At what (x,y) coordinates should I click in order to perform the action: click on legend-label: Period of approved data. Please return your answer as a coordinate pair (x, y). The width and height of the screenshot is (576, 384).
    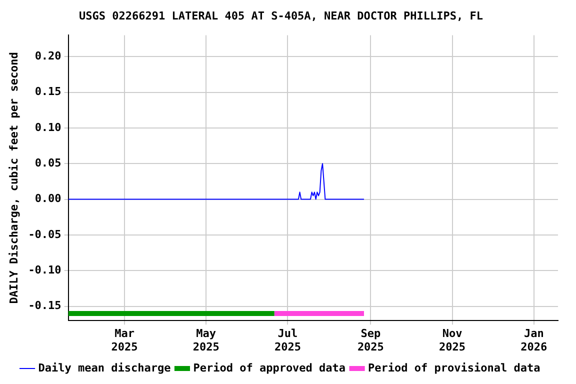
    Looking at the image, I should click on (269, 367).